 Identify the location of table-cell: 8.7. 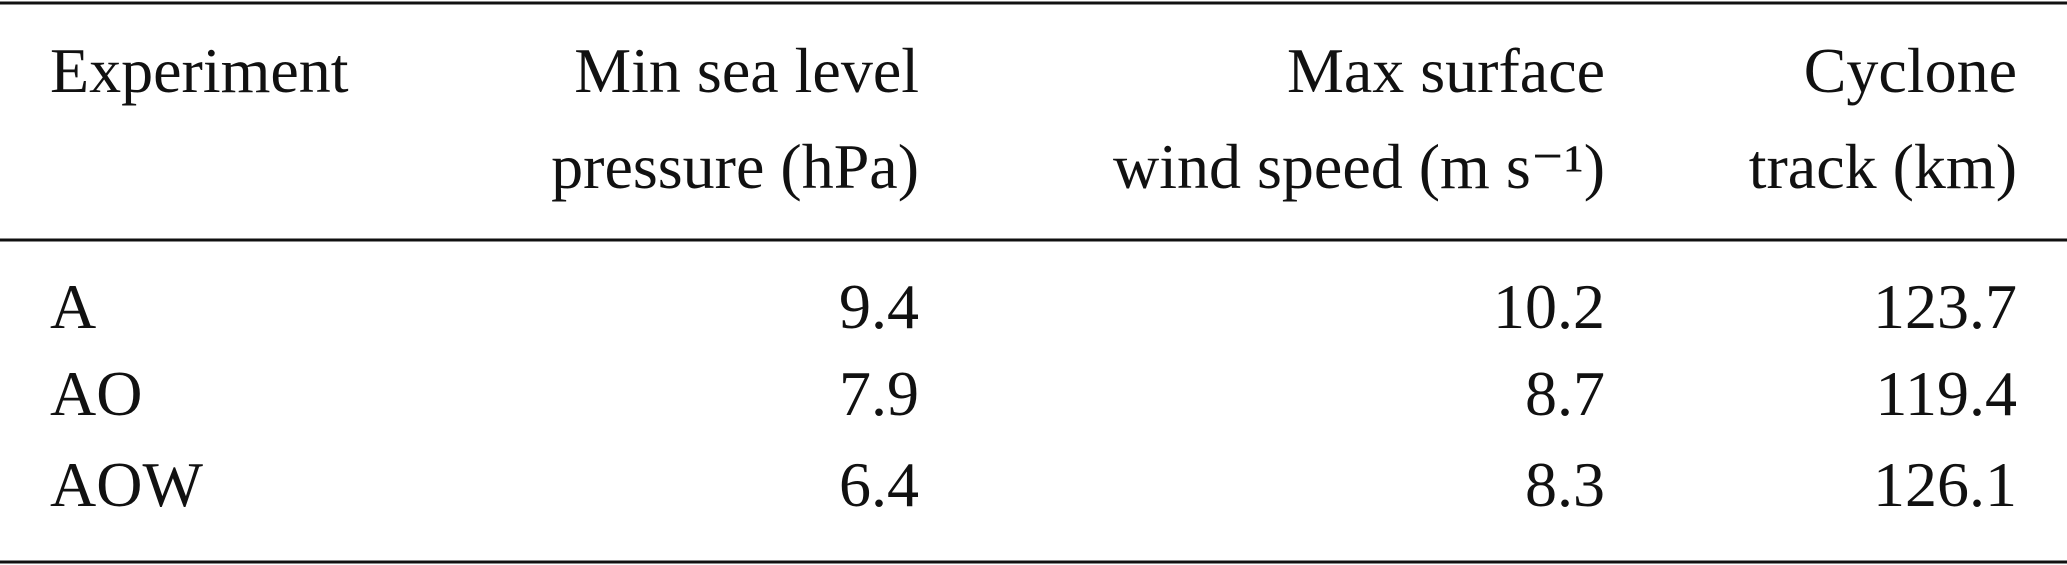
(1565, 393).